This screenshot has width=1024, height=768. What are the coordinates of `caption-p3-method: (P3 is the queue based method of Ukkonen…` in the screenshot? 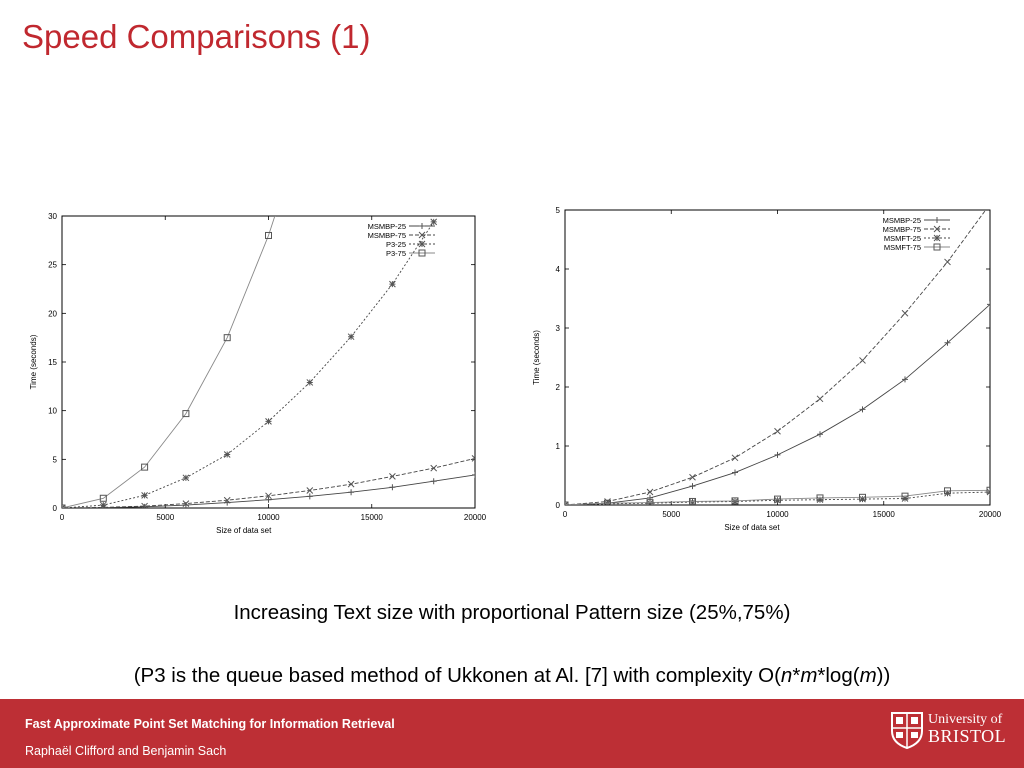 It's located at (512, 676).